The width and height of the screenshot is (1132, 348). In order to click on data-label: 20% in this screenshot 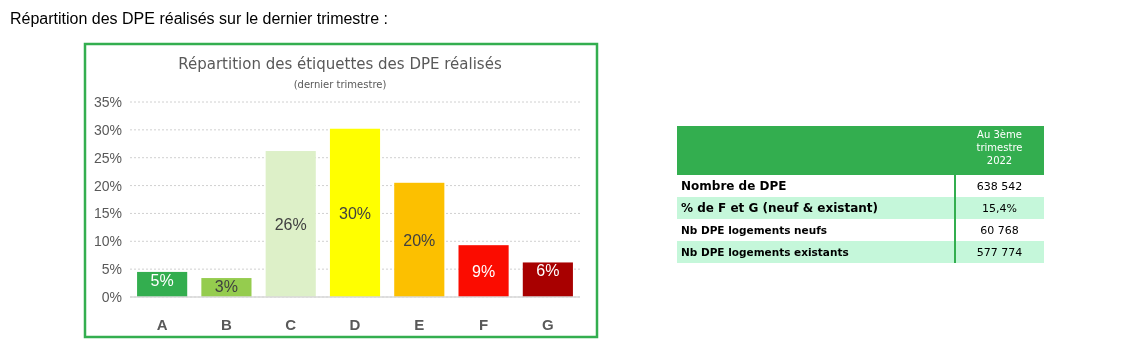, I will do `click(419, 240)`.